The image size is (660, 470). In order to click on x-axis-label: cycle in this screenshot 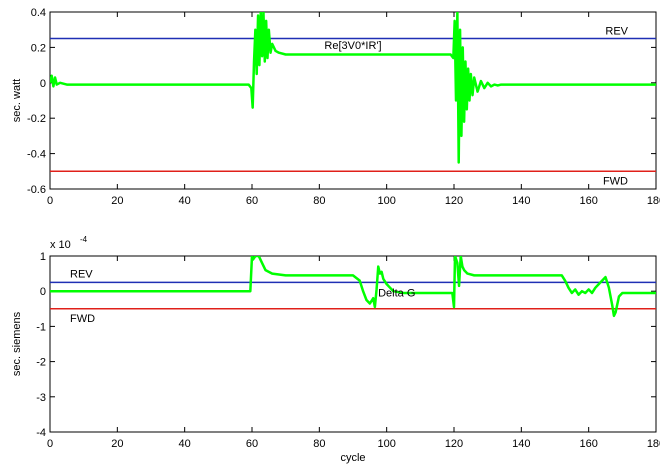, I will do `click(352, 458)`.